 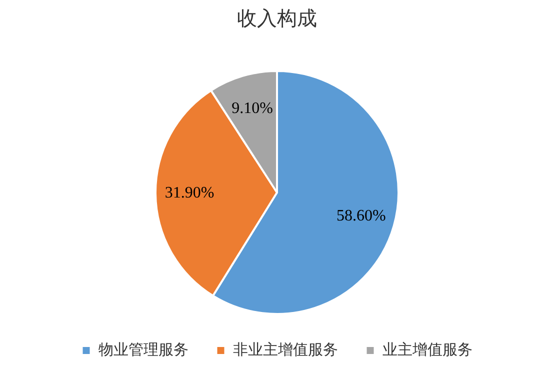 What do you see at coordinates (143, 349) in the screenshot?
I see `legend-label: 物业管理服务` at bounding box center [143, 349].